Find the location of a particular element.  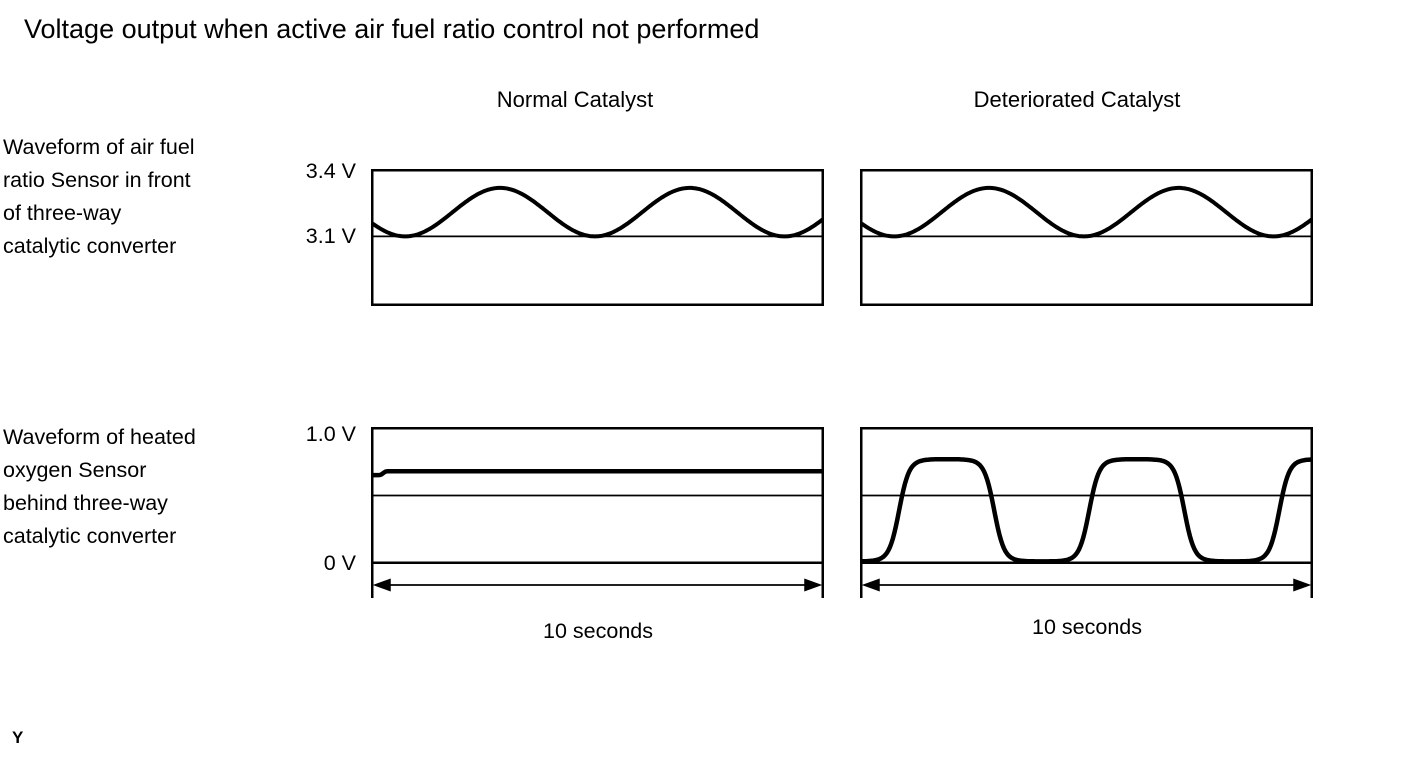

time-span-label-deteriorated: 10 seconds is located at coordinates (1087, 627).